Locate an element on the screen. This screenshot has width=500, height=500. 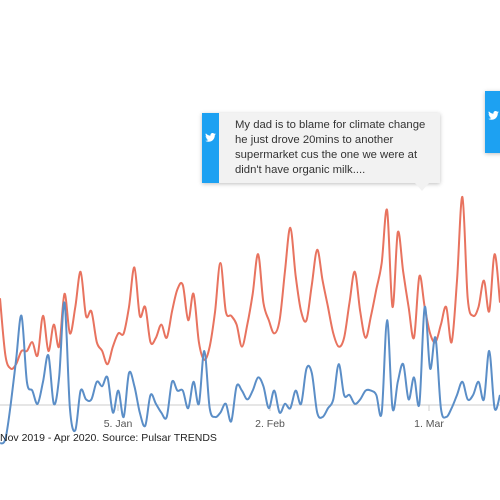
tweet-sidebar is located at coordinates (210, 148).